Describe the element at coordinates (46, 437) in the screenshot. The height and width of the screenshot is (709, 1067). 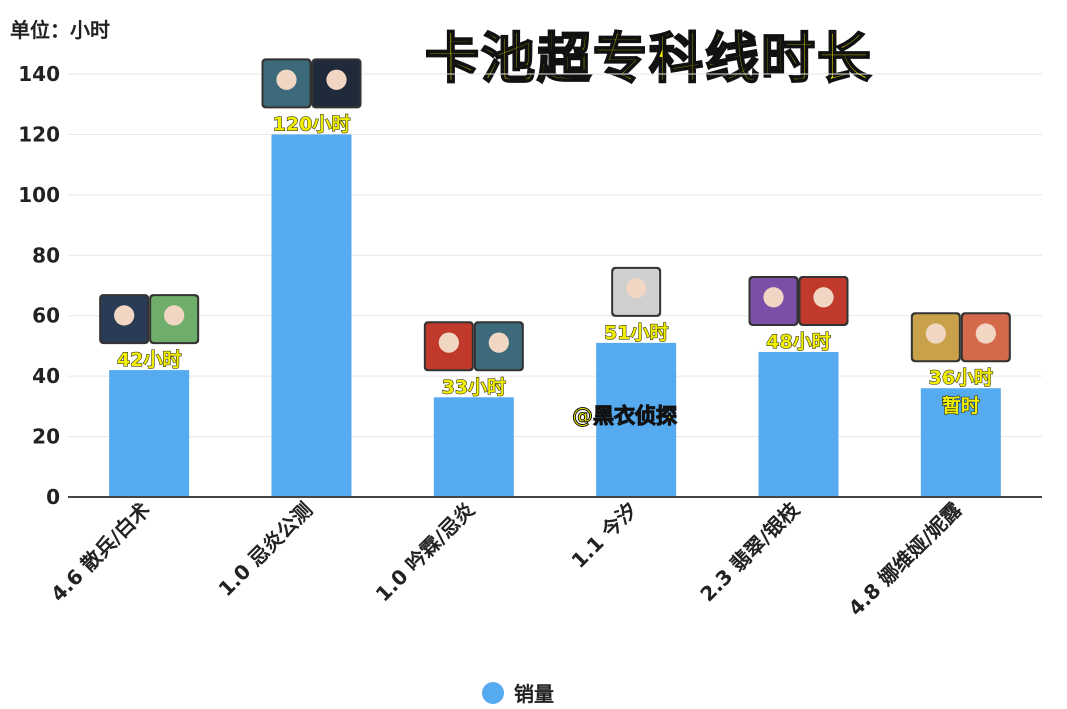
I see `y-tick-label: 20` at that location.